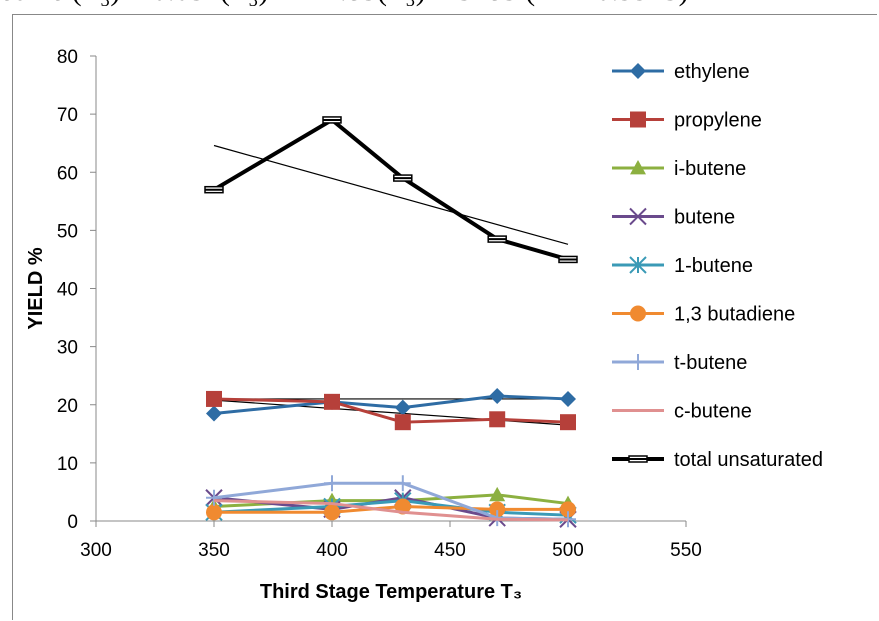  What do you see at coordinates (332, 550) in the screenshot?
I see `x-tick-label: 400` at bounding box center [332, 550].